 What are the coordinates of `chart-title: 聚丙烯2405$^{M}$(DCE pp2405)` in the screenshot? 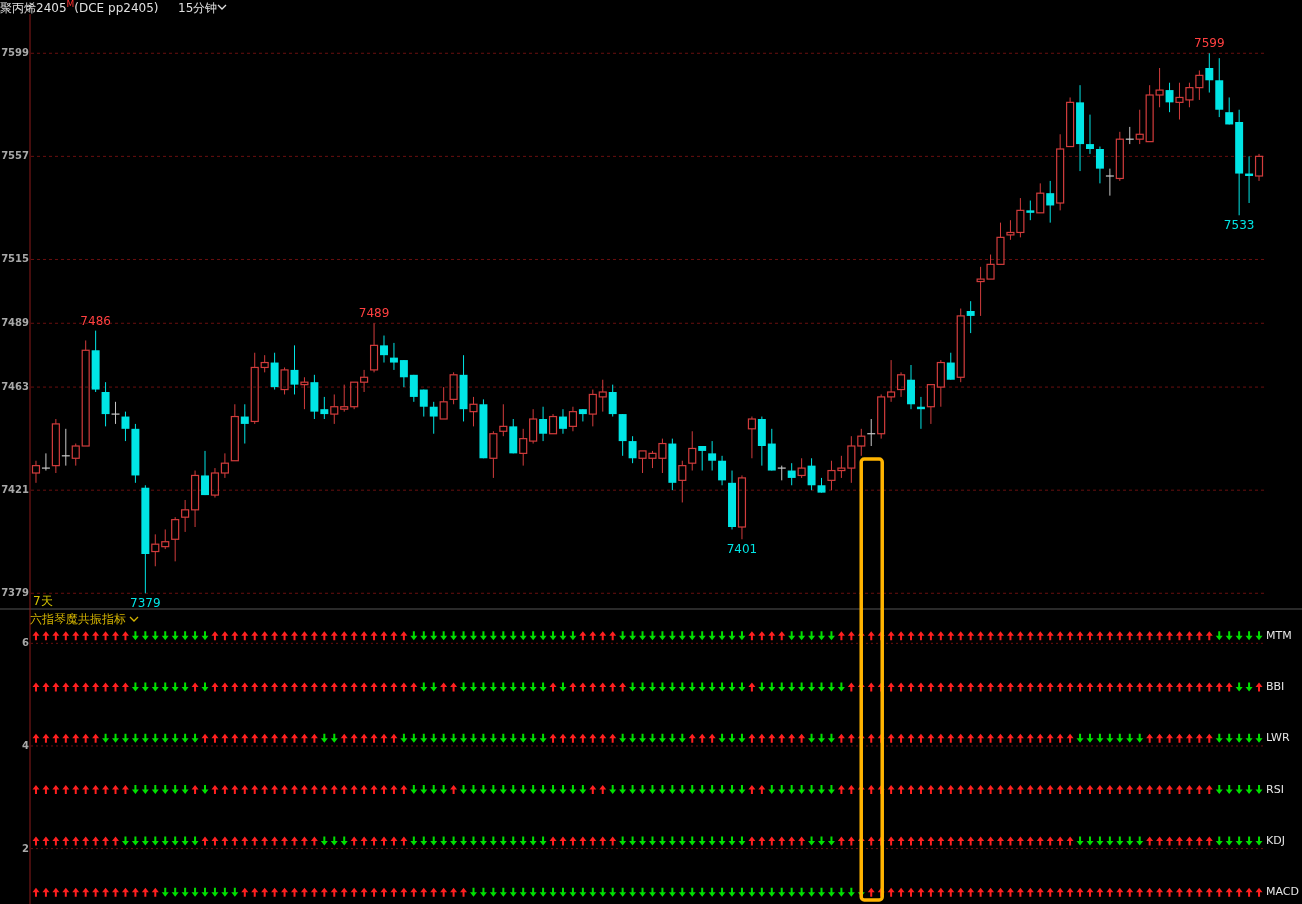 It's located at (79, 7).